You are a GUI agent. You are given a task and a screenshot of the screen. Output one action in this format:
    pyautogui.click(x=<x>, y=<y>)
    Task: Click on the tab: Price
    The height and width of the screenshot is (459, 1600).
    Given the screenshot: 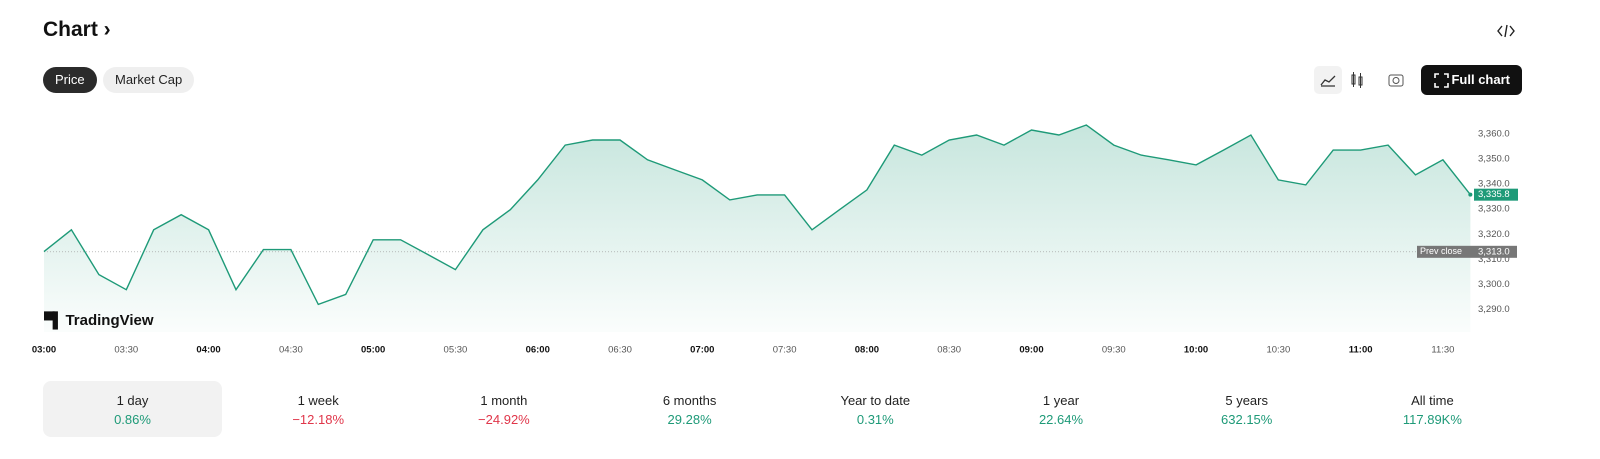 What is the action you would take?
    pyautogui.click(x=70, y=80)
    